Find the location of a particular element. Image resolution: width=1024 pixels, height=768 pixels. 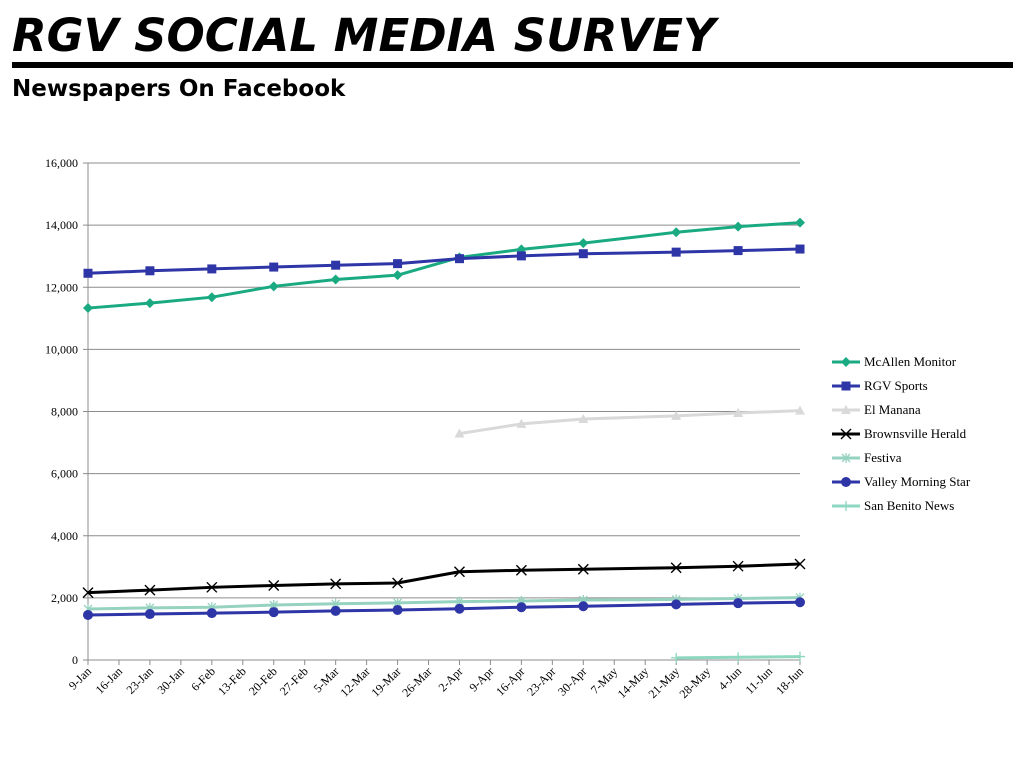

legend-item-san-benito-news: San Benito News is located at coordinates (893, 505).